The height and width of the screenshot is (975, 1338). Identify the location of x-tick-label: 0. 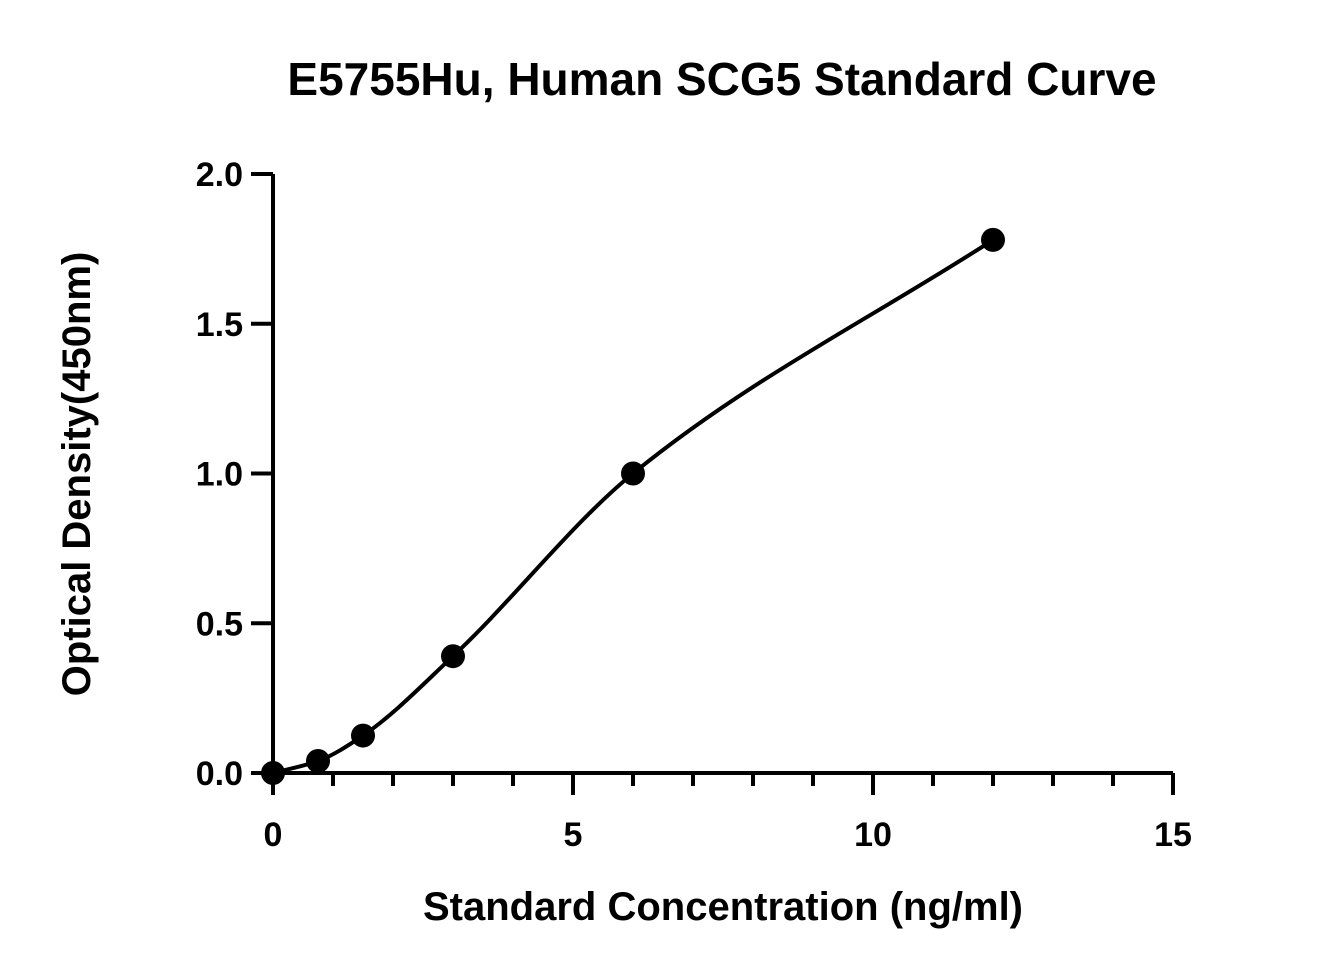
(273, 835).